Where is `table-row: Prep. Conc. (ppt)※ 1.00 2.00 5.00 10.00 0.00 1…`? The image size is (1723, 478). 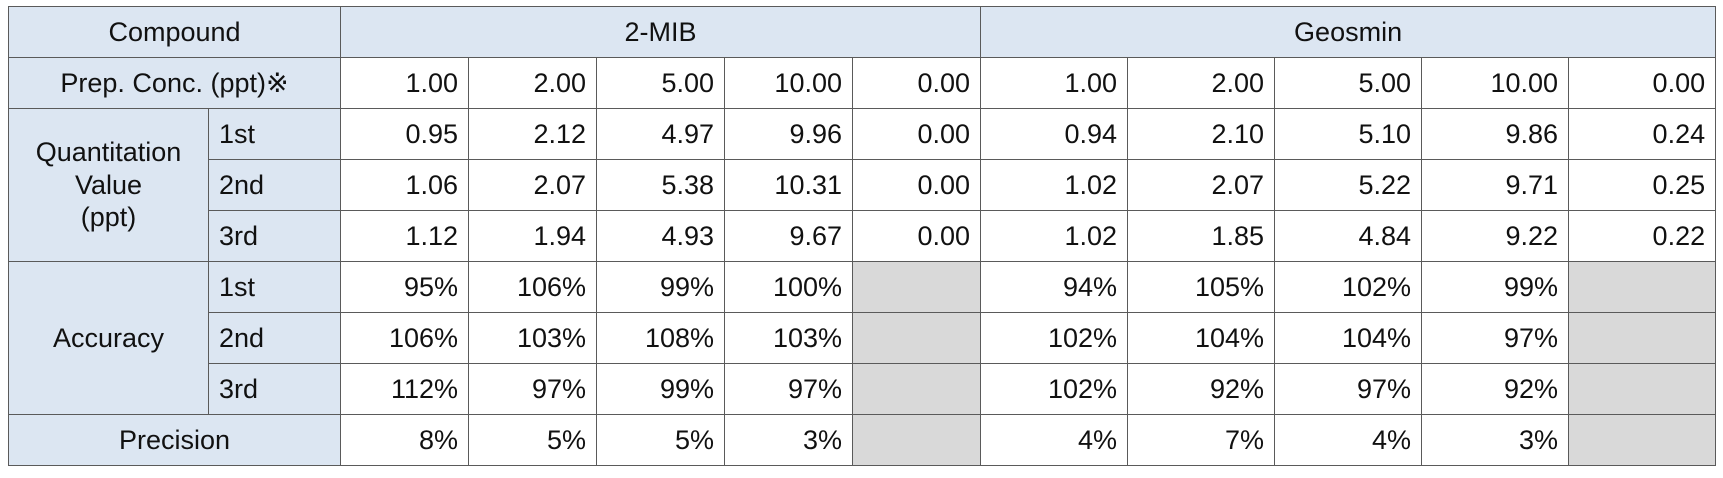
table-row: Prep. Conc. (ppt)※ 1.00 2.00 5.00 10.00 0.00 1… is located at coordinates (862, 83).